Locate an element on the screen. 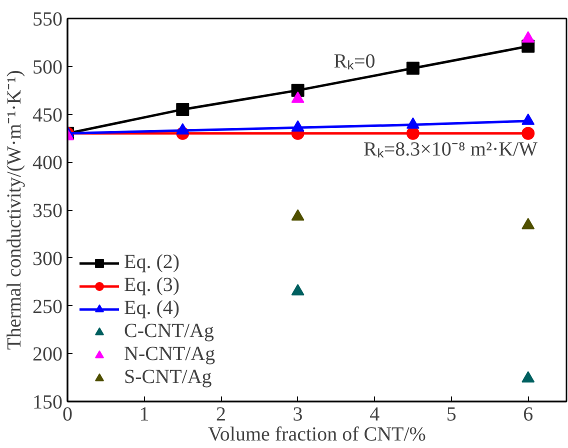  x-tick-label: 1 is located at coordinates (144, 415).